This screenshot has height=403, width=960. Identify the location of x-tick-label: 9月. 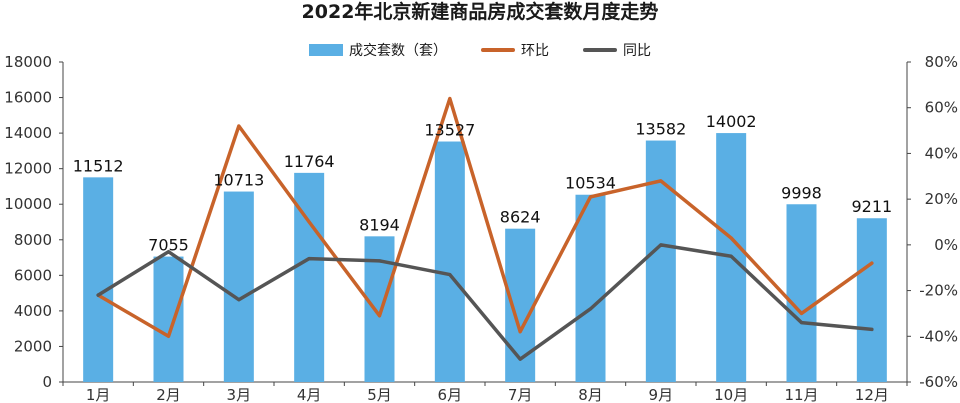
(661, 394).